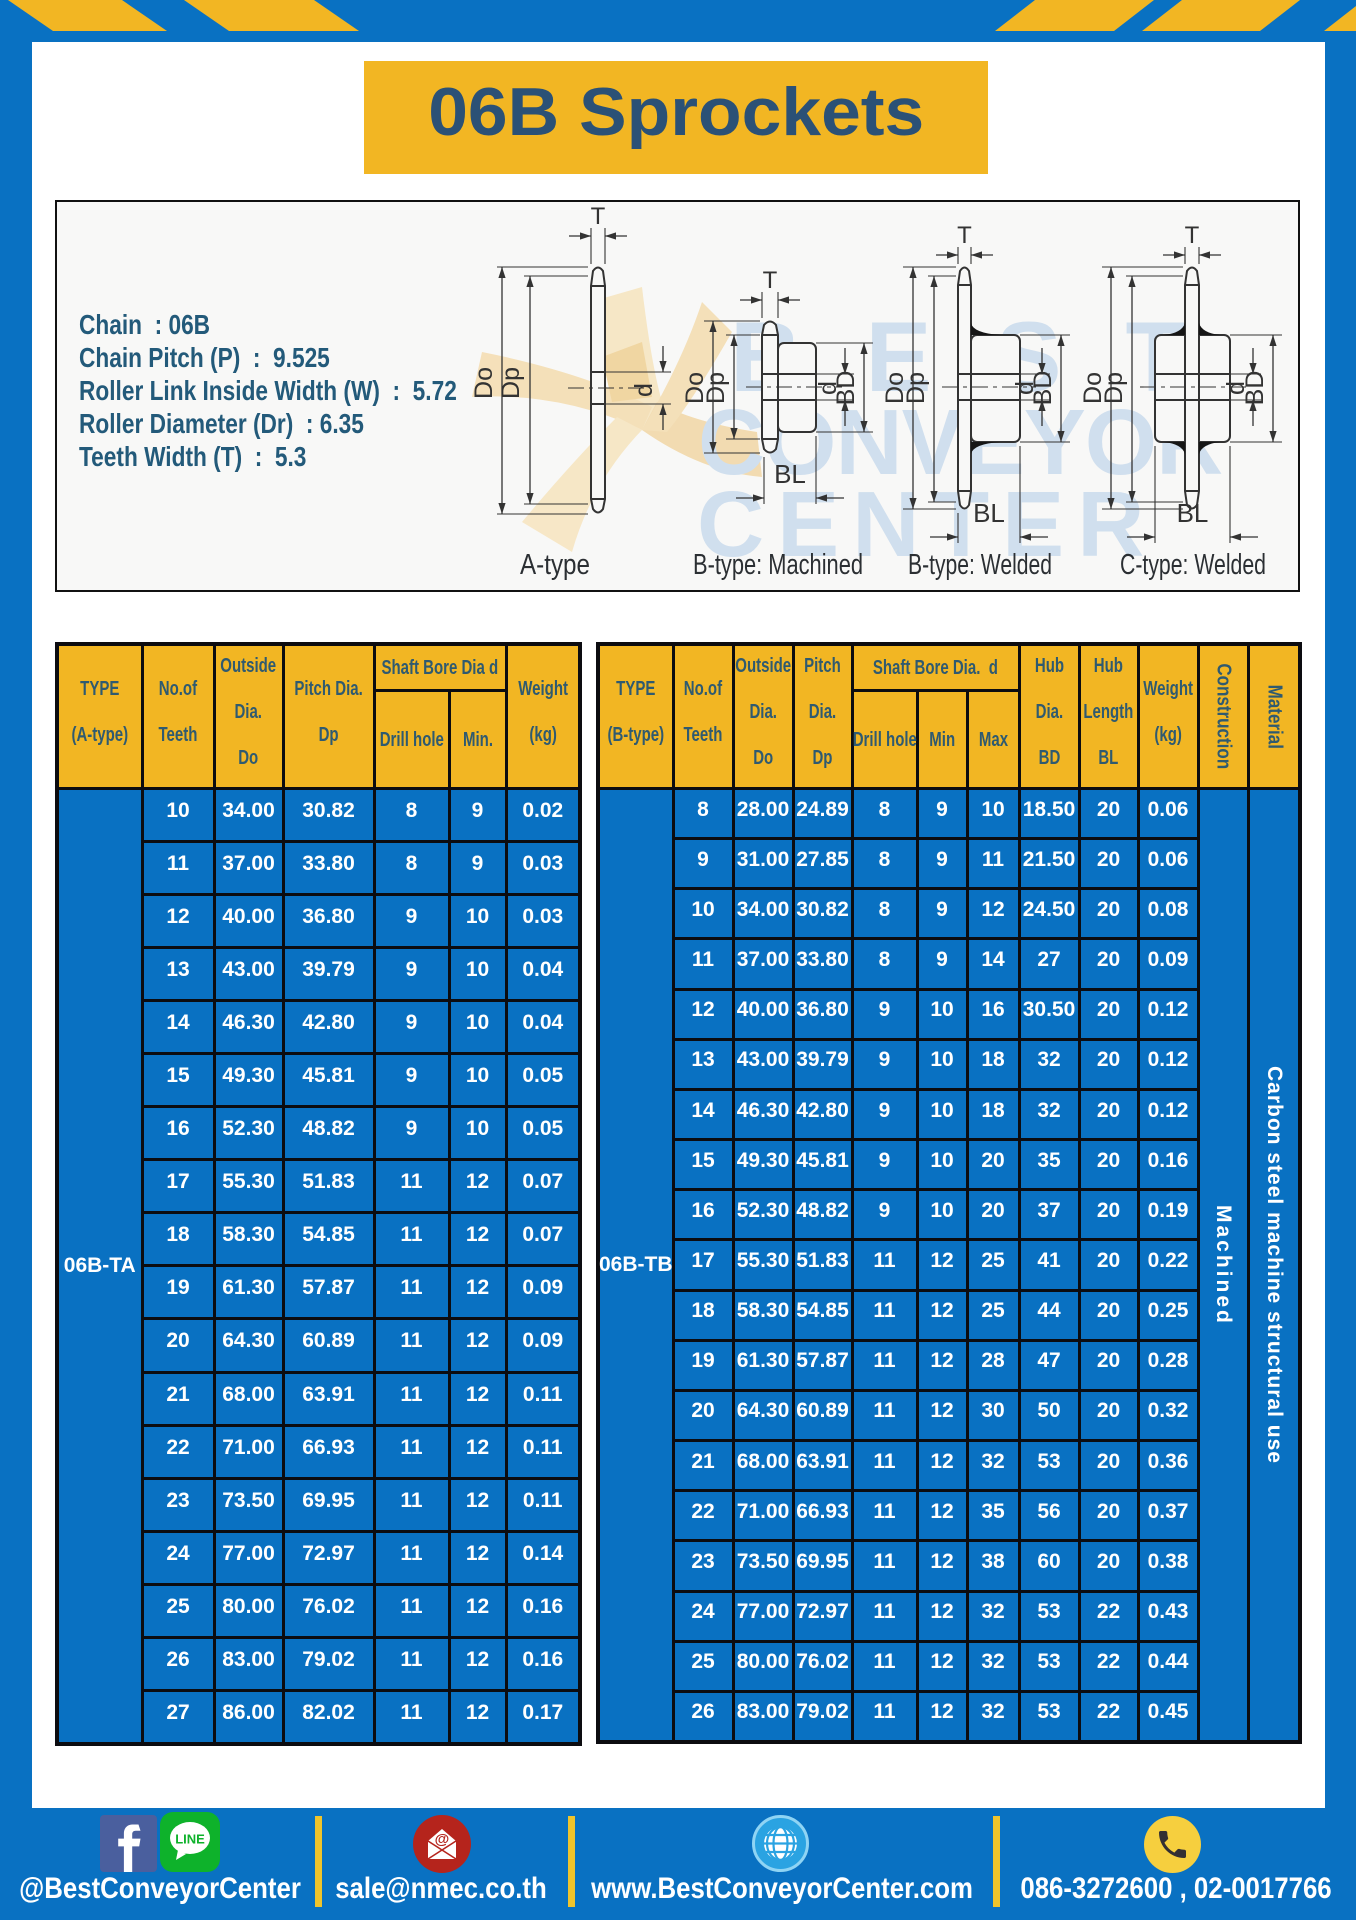  What do you see at coordinates (1193, 565) in the screenshot?
I see `svg-text: C-type: Welded` at bounding box center [1193, 565].